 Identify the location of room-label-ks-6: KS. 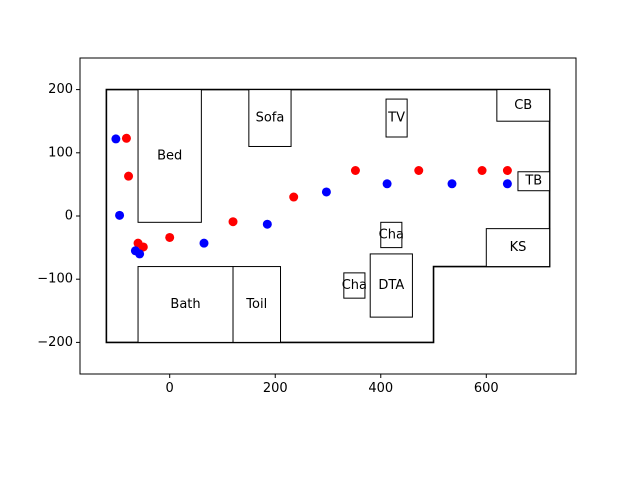
(518, 247).